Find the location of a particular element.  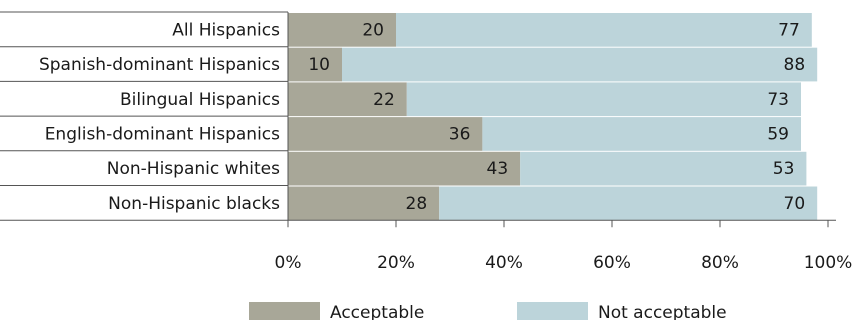

value-label: 36 is located at coordinates (460, 134).